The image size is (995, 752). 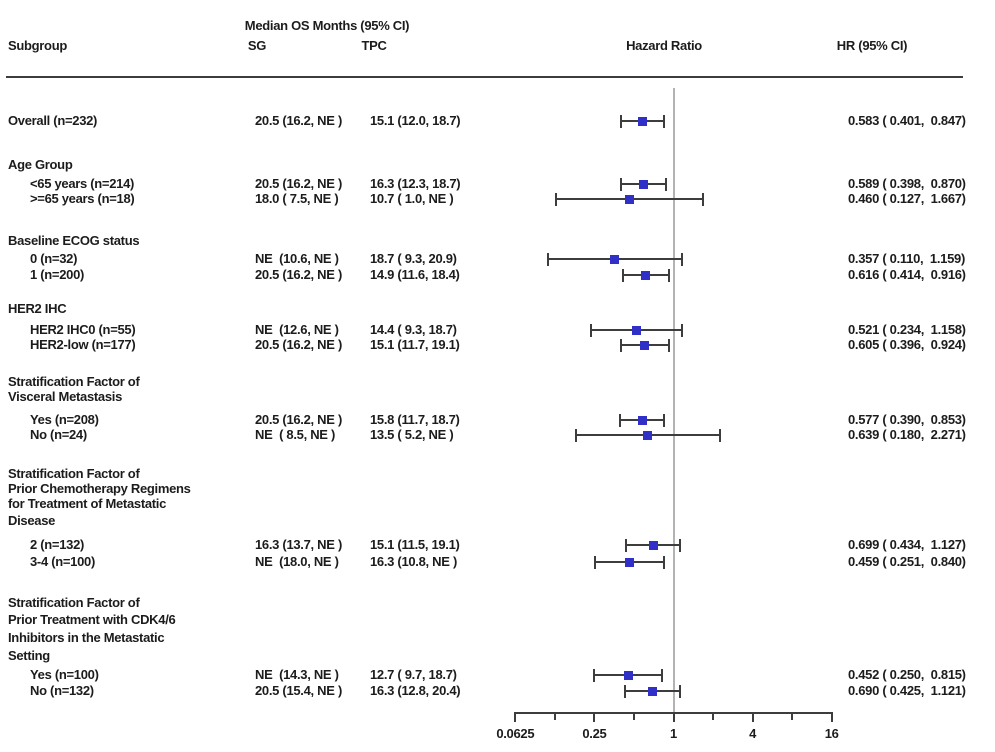 I want to click on section-row: Prior Chemotherapy Regimens, so click(x=497, y=489).